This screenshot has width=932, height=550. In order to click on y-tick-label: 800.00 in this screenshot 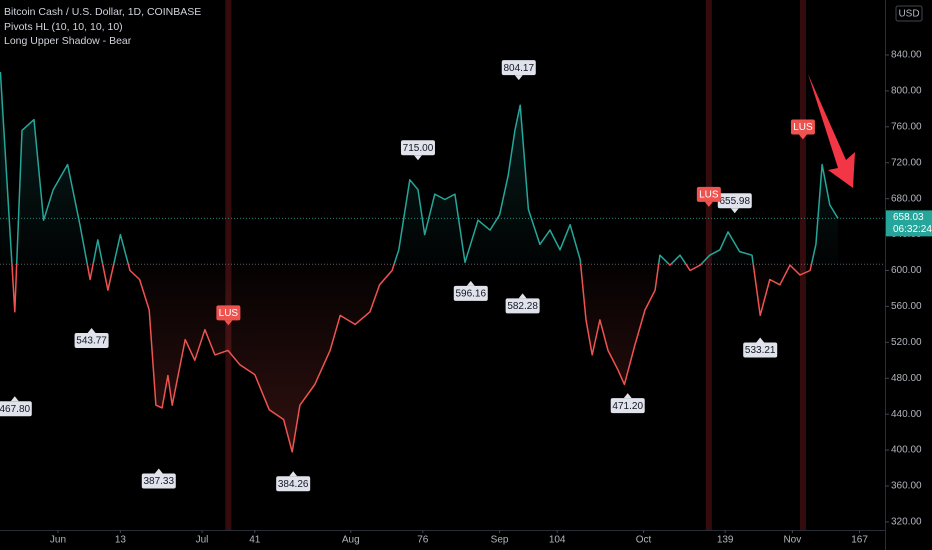, I will do `click(906, 91)`.